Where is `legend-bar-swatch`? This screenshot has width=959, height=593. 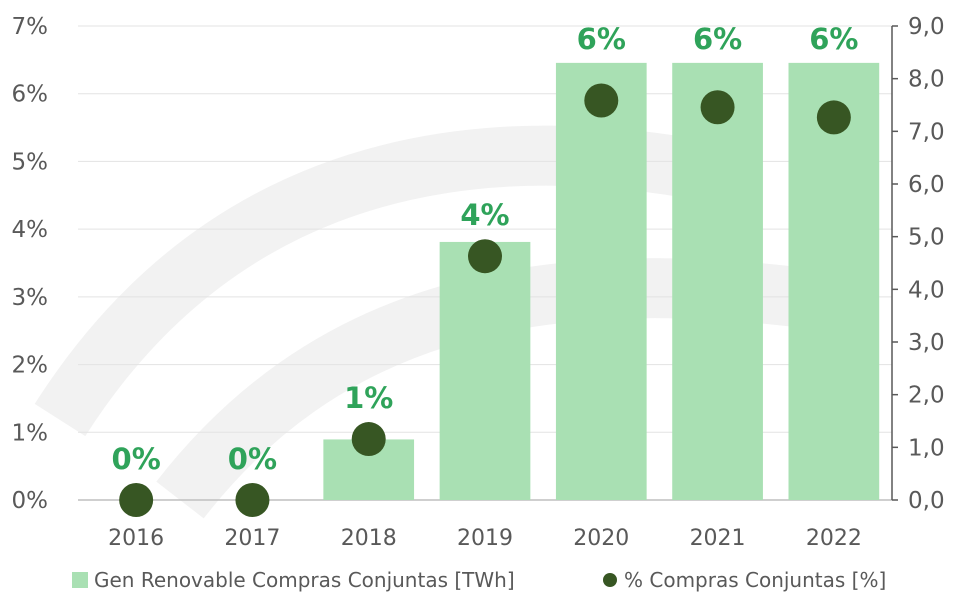 legend-bar-swatch is located at coordinates (80, 580).